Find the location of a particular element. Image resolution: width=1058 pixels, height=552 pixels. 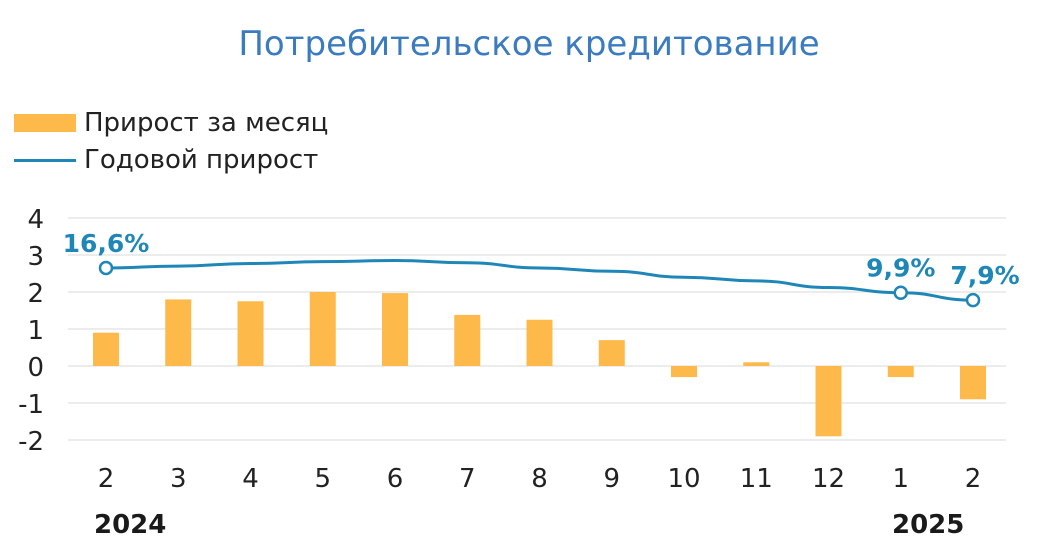

year-label-start: 2024 is located at coordinates (130, 525).